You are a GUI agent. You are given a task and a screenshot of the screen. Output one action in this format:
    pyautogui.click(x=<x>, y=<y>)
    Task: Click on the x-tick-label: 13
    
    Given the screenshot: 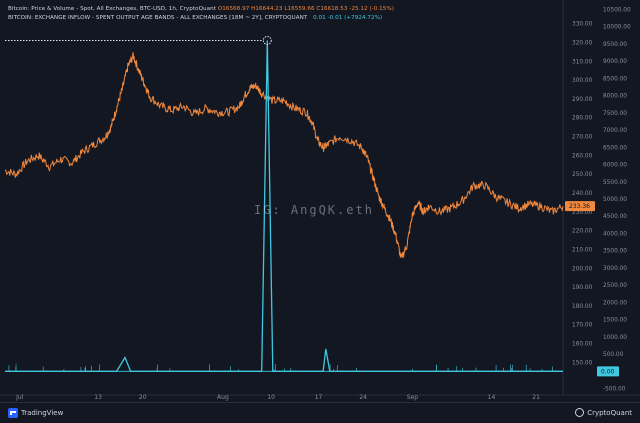 What is the action you would take?
    pyautogui.click(x=98, y=397)
    